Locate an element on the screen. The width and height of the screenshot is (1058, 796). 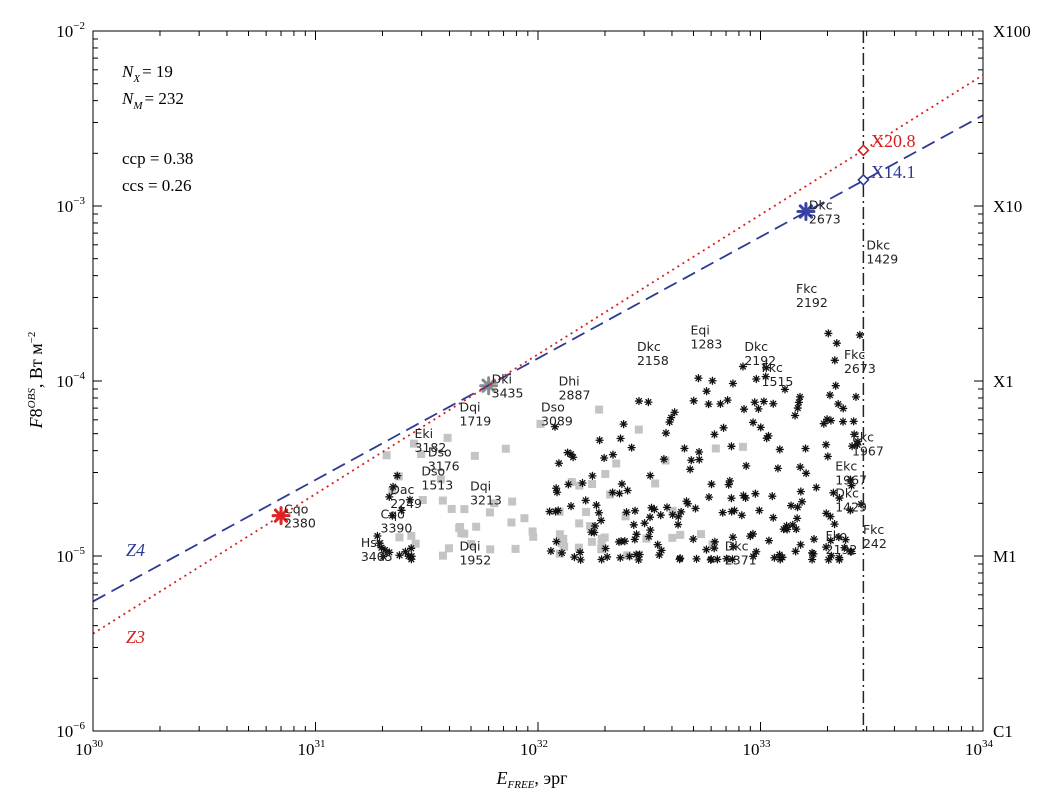
ccp-stat: ccp = 0.38 is located at coordinates (157, 158).